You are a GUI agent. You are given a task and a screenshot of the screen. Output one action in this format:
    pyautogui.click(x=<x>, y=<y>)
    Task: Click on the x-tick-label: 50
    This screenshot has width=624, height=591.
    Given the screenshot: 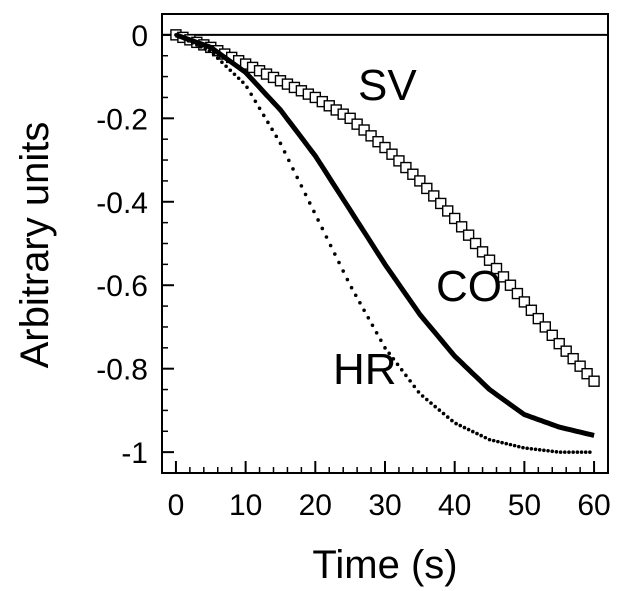 What is the action you would take?
    pyautogui.click(x=524, y=505)
    